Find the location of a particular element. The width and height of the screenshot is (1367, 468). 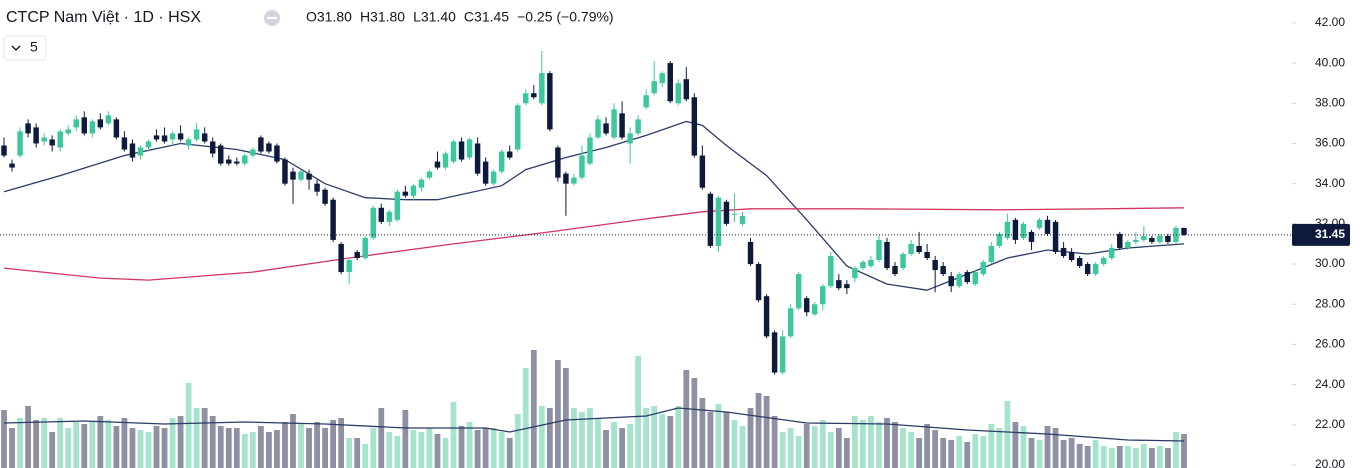

chart-title: CTCP Nam Việt · 1D · HSX is located at coordinates (103, 17).